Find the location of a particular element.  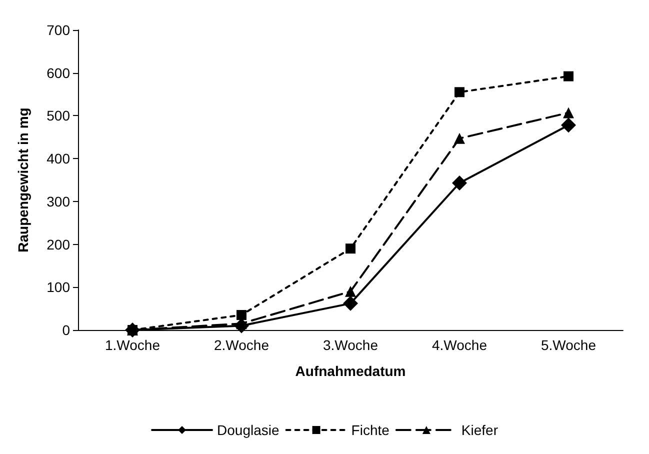

y-tick-label: 0 is located at coordinates (66, 330).